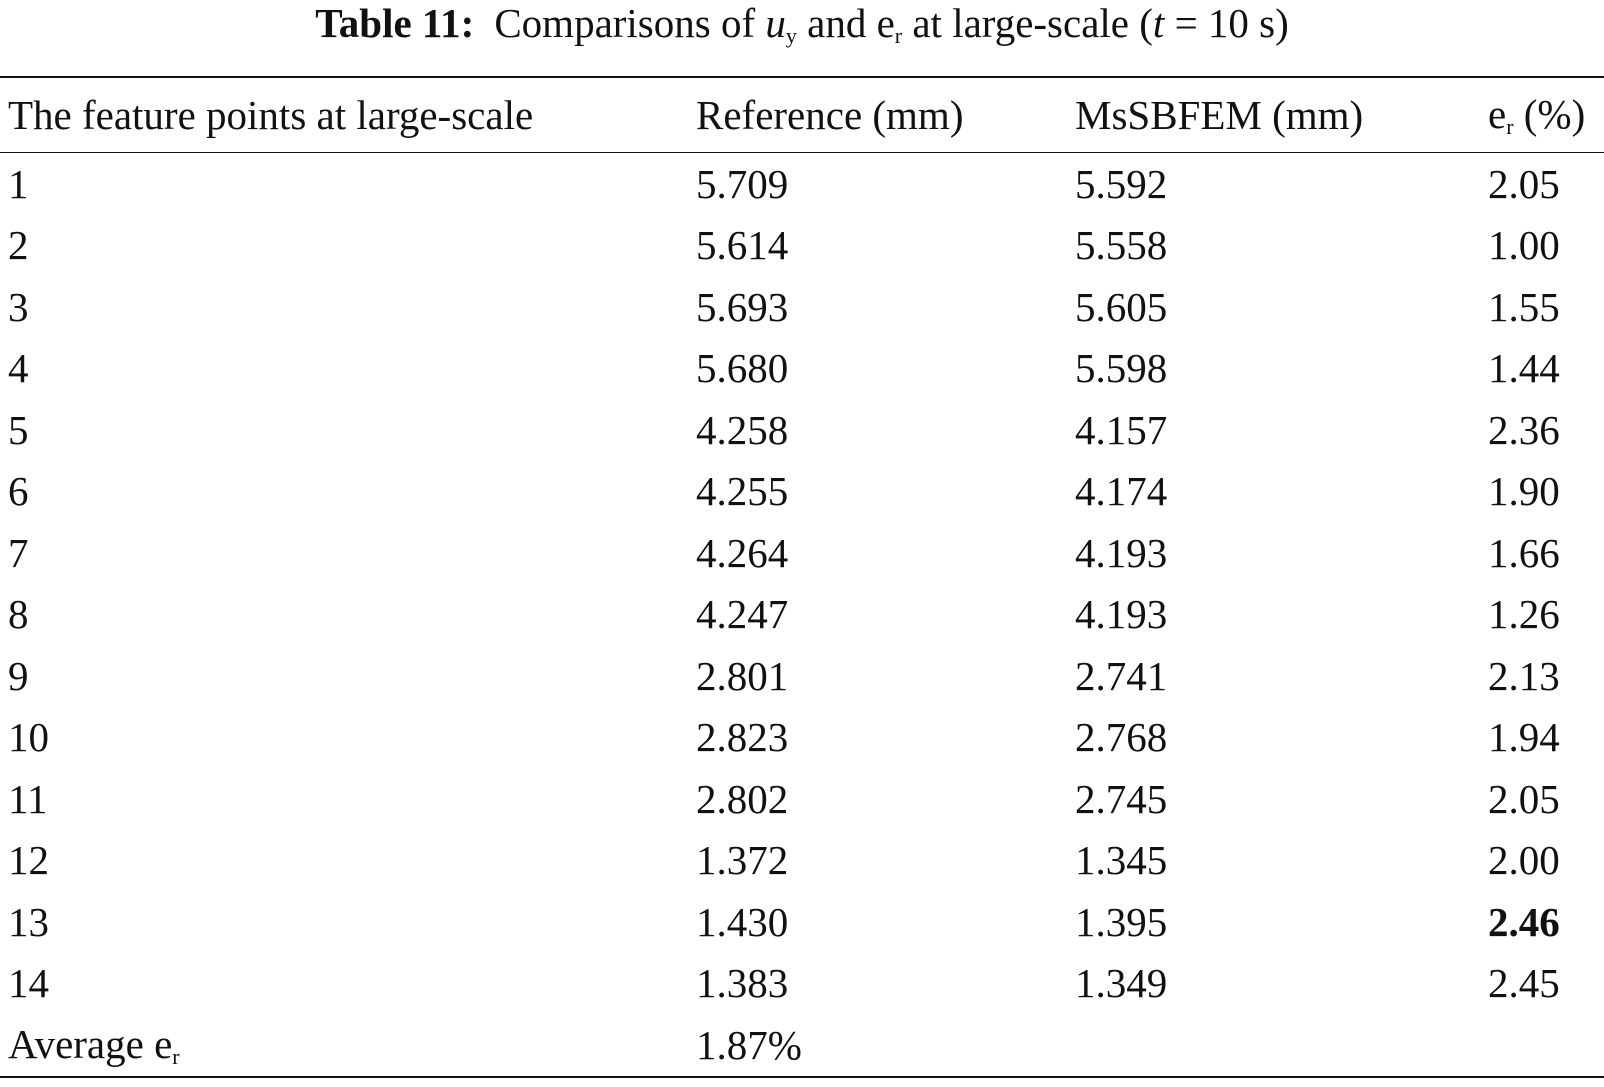 The height and width of the screenshot is (1087, 1604). I want to click on text-segment: e, so click(1497, 114).